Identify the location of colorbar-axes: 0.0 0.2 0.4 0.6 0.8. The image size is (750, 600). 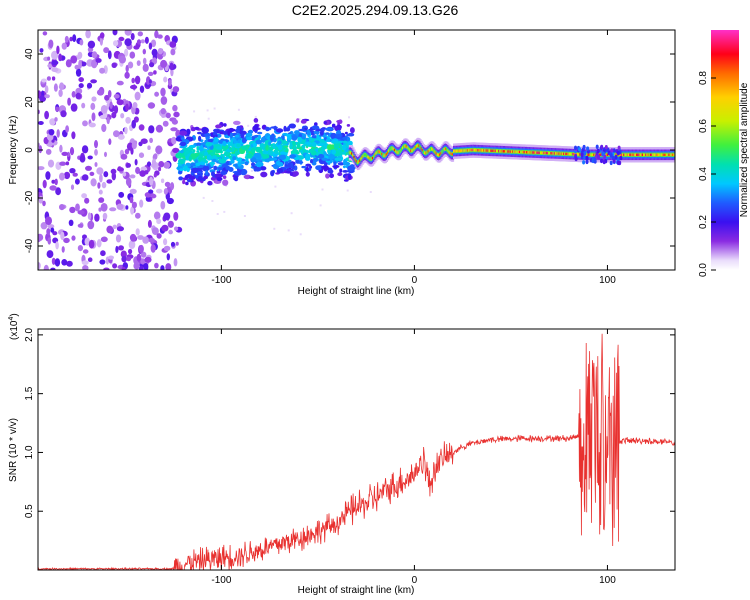
(707, 174).